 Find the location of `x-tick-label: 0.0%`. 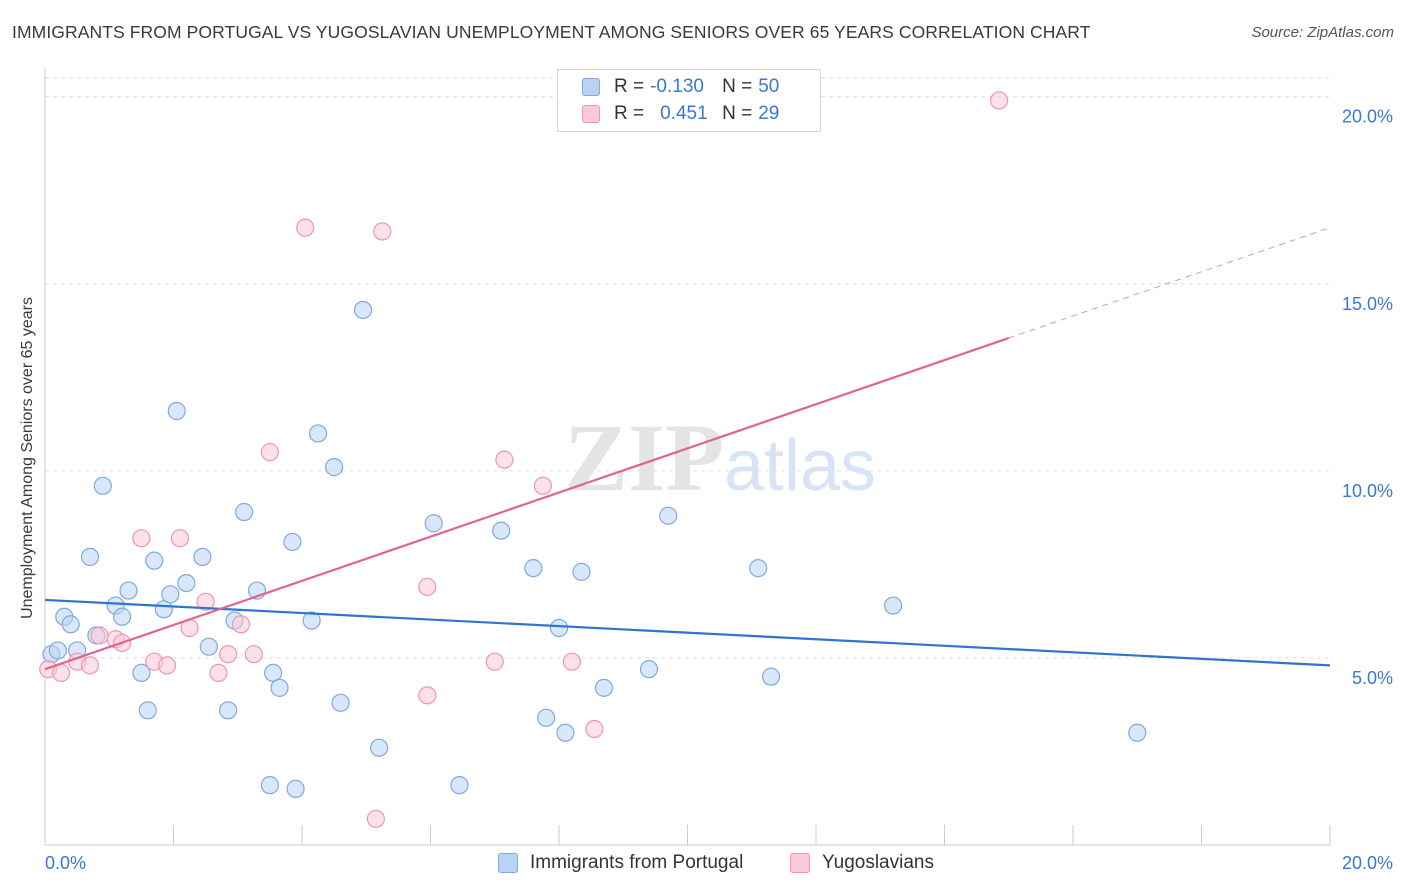

x-tick-label: 0.0% is located at coordinates (65, 863).